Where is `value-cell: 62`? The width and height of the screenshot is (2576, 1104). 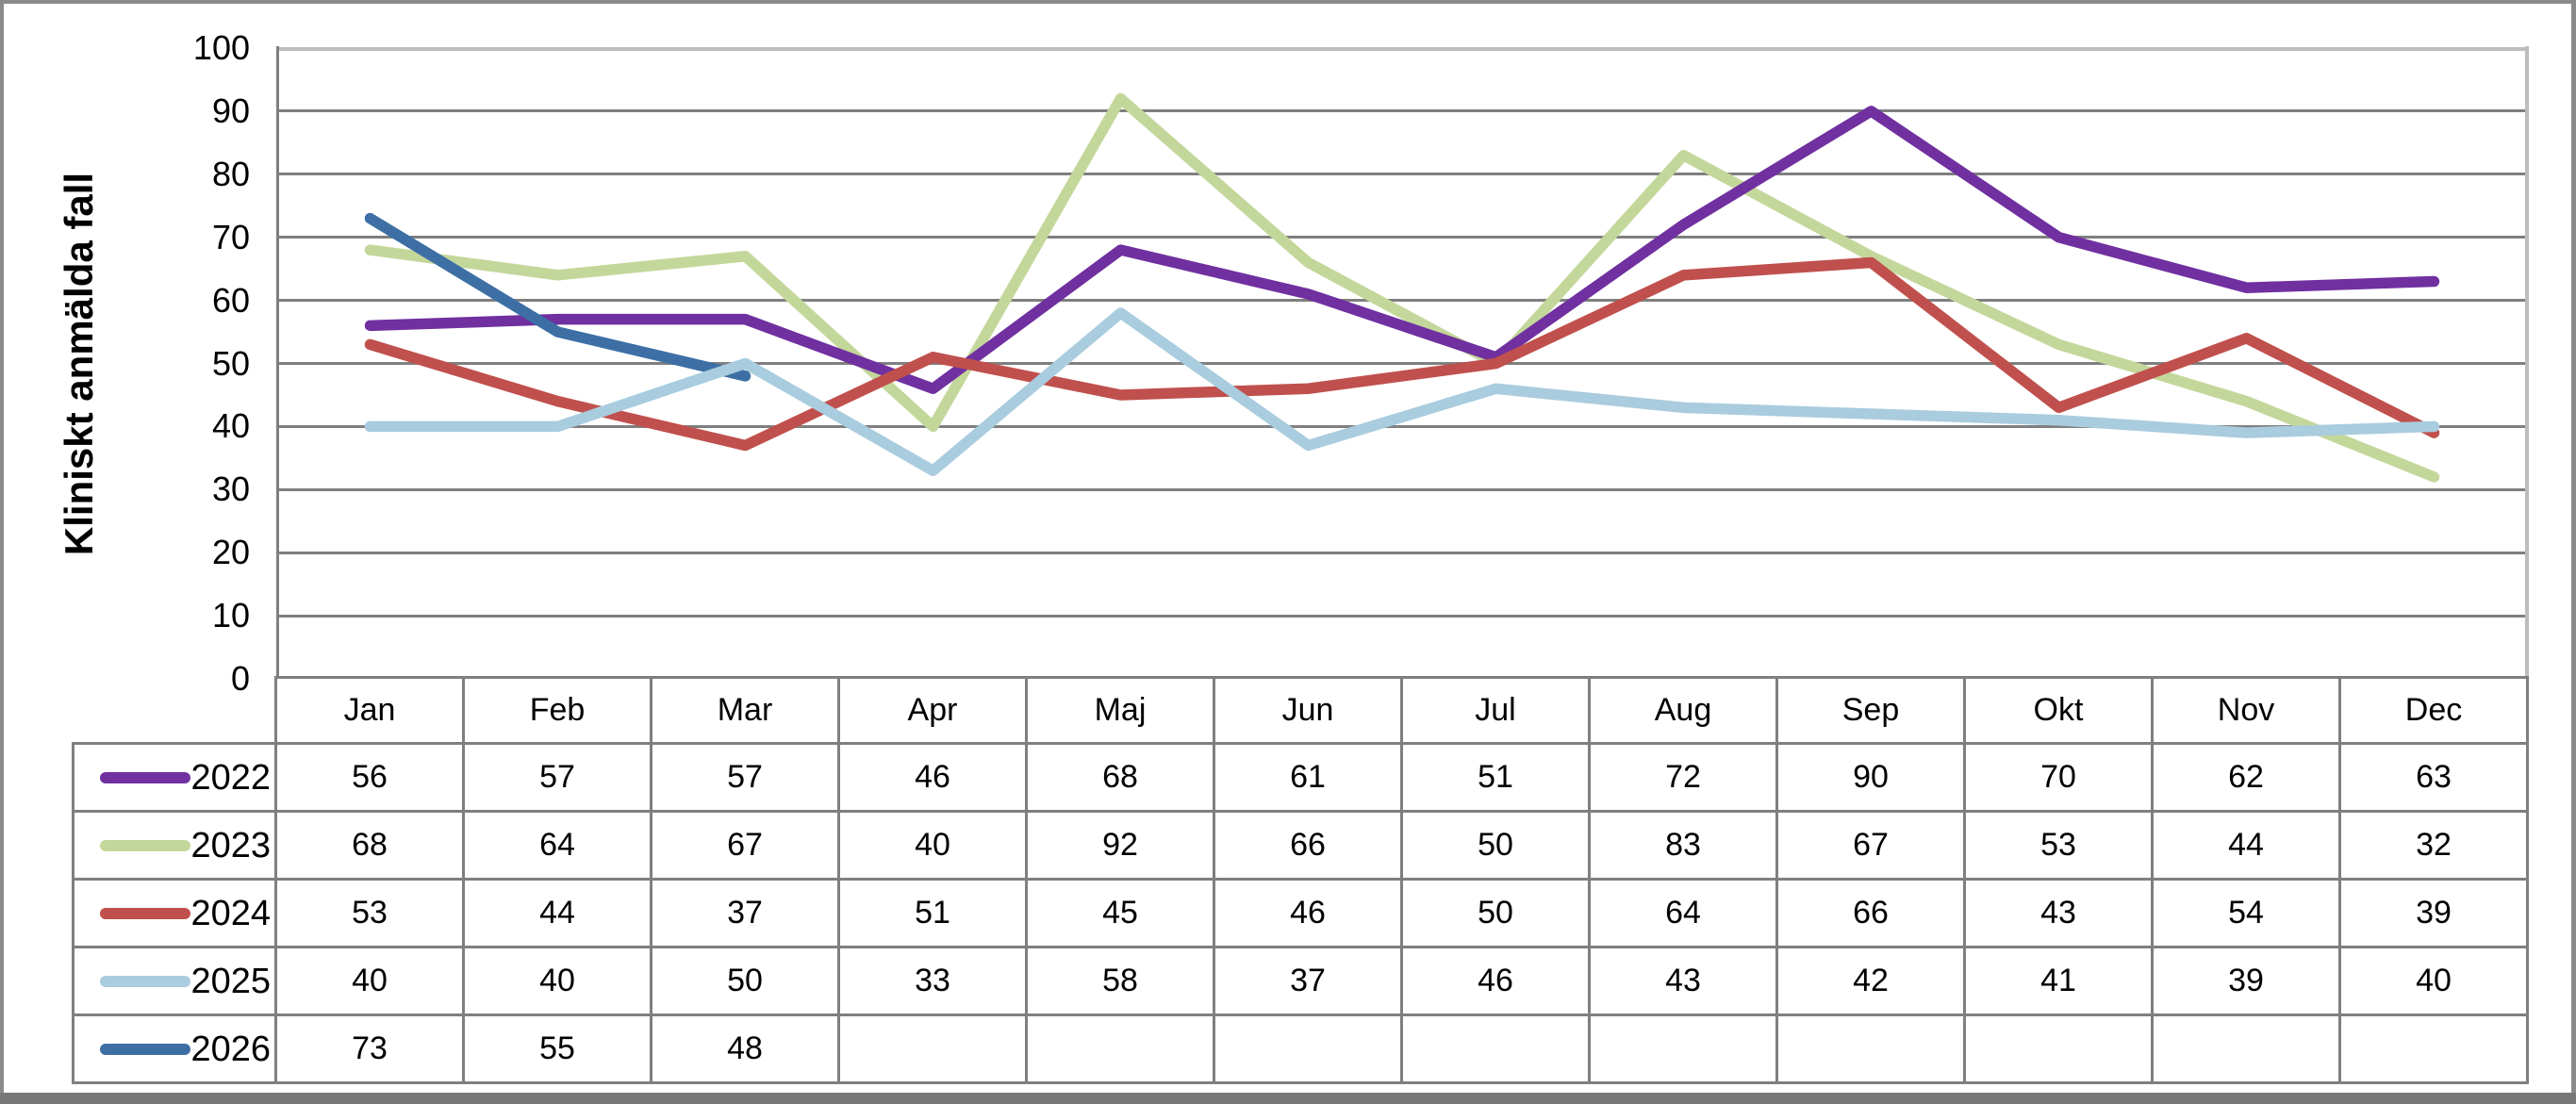 value-cell: 62 is located at coordinates (2246, 778).